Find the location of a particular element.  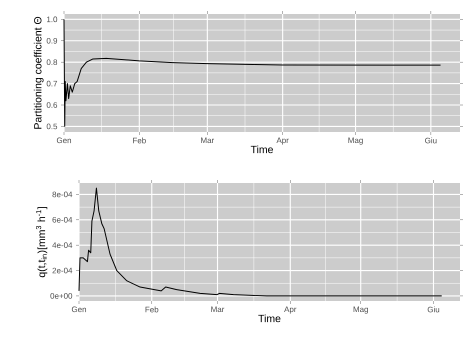

y-axis-title: q(t,t$_{in}$)[mm$^{3}$ h$^{-1}$] is located at coordinates (42, 242).